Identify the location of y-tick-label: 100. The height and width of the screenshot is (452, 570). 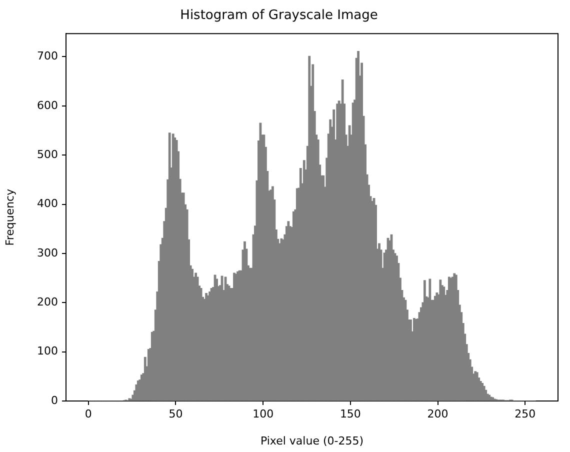
(47, 351).